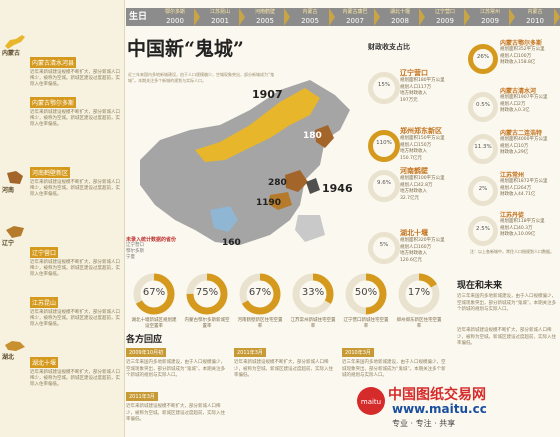 The width and height of the screenshot is (560, 437). What do you see at coordinates (366, 323) in the screenshot?
I see `donut-label: 辽宁营口新城住宅空置率` at bounding box center [366, 323].